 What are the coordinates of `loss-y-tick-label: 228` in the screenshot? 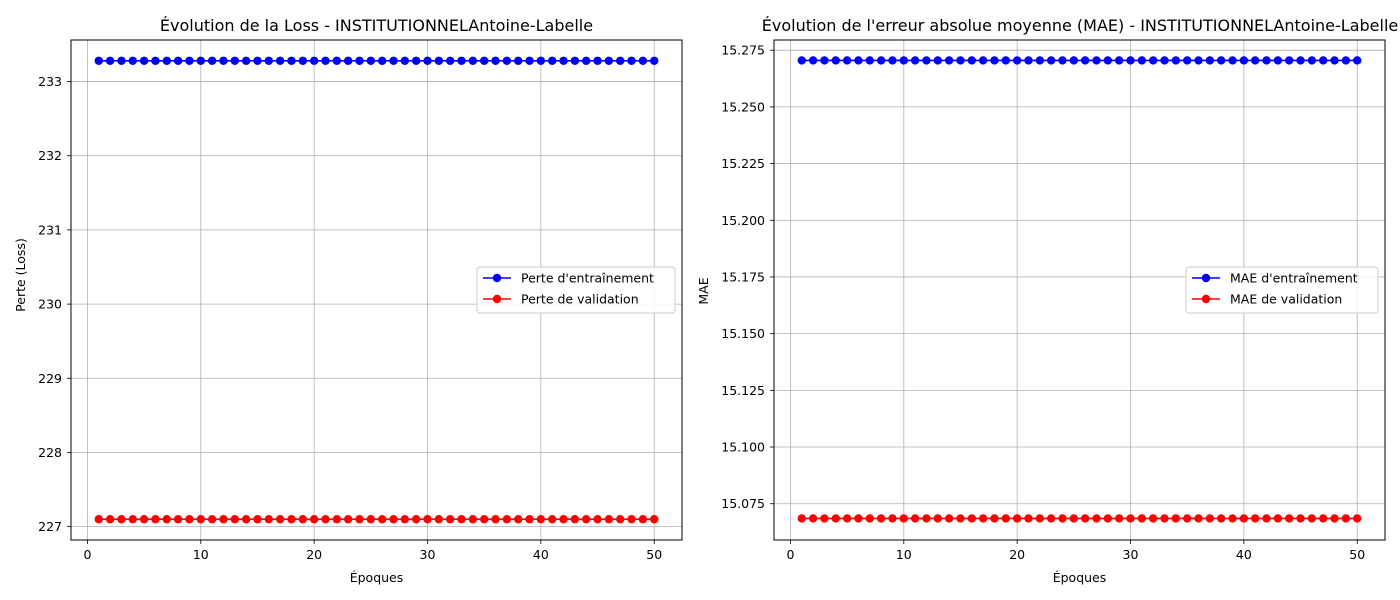 It's located at (50, 452).